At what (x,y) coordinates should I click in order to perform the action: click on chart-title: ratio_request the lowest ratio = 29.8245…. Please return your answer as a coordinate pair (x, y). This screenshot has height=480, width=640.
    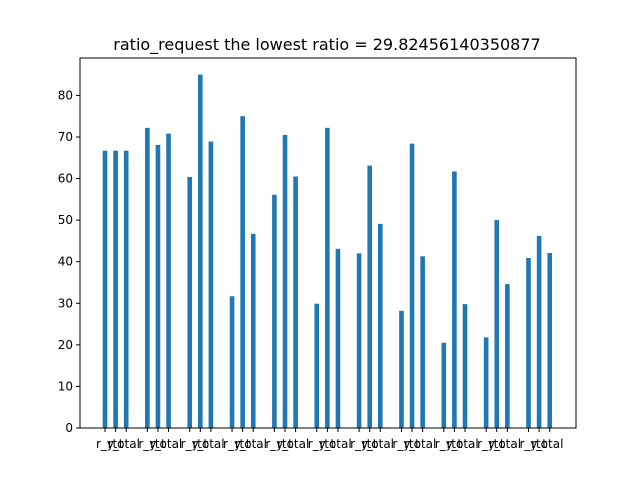
    Looking at the image, I should click on (326, 45).